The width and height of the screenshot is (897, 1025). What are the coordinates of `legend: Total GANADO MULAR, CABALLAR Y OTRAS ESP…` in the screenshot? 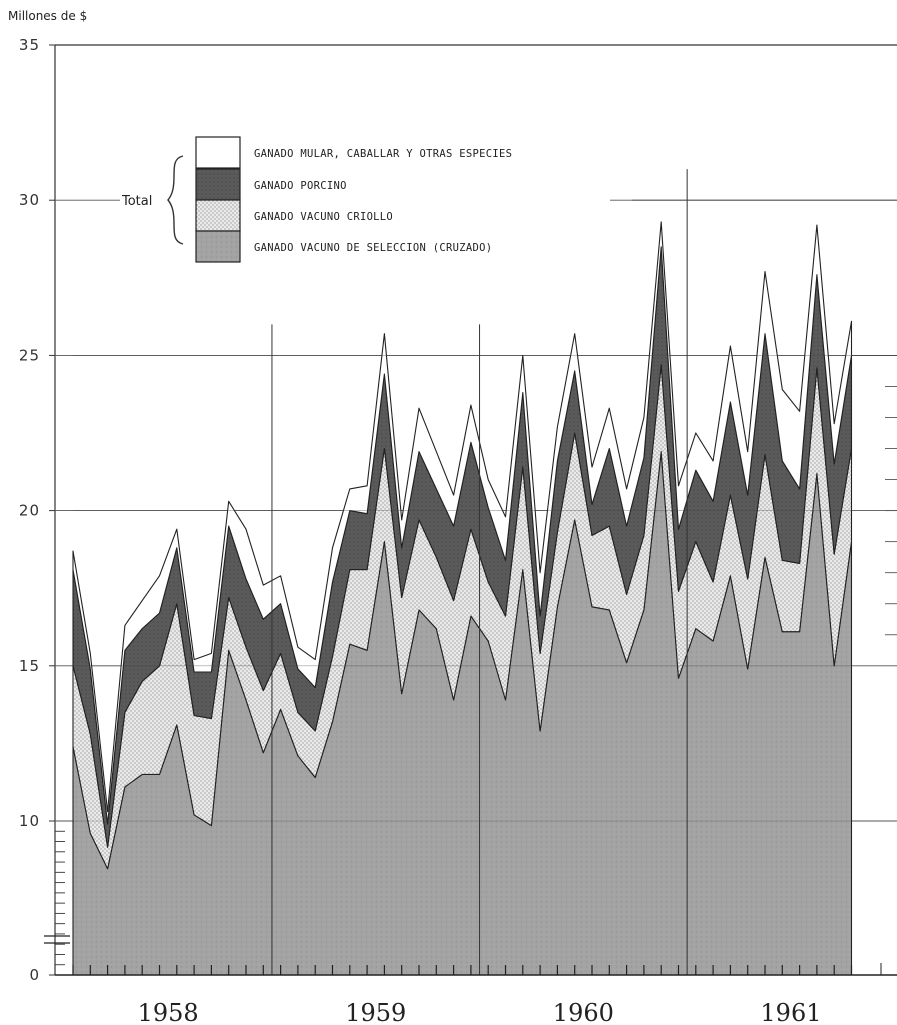 It's located at (365, 200).